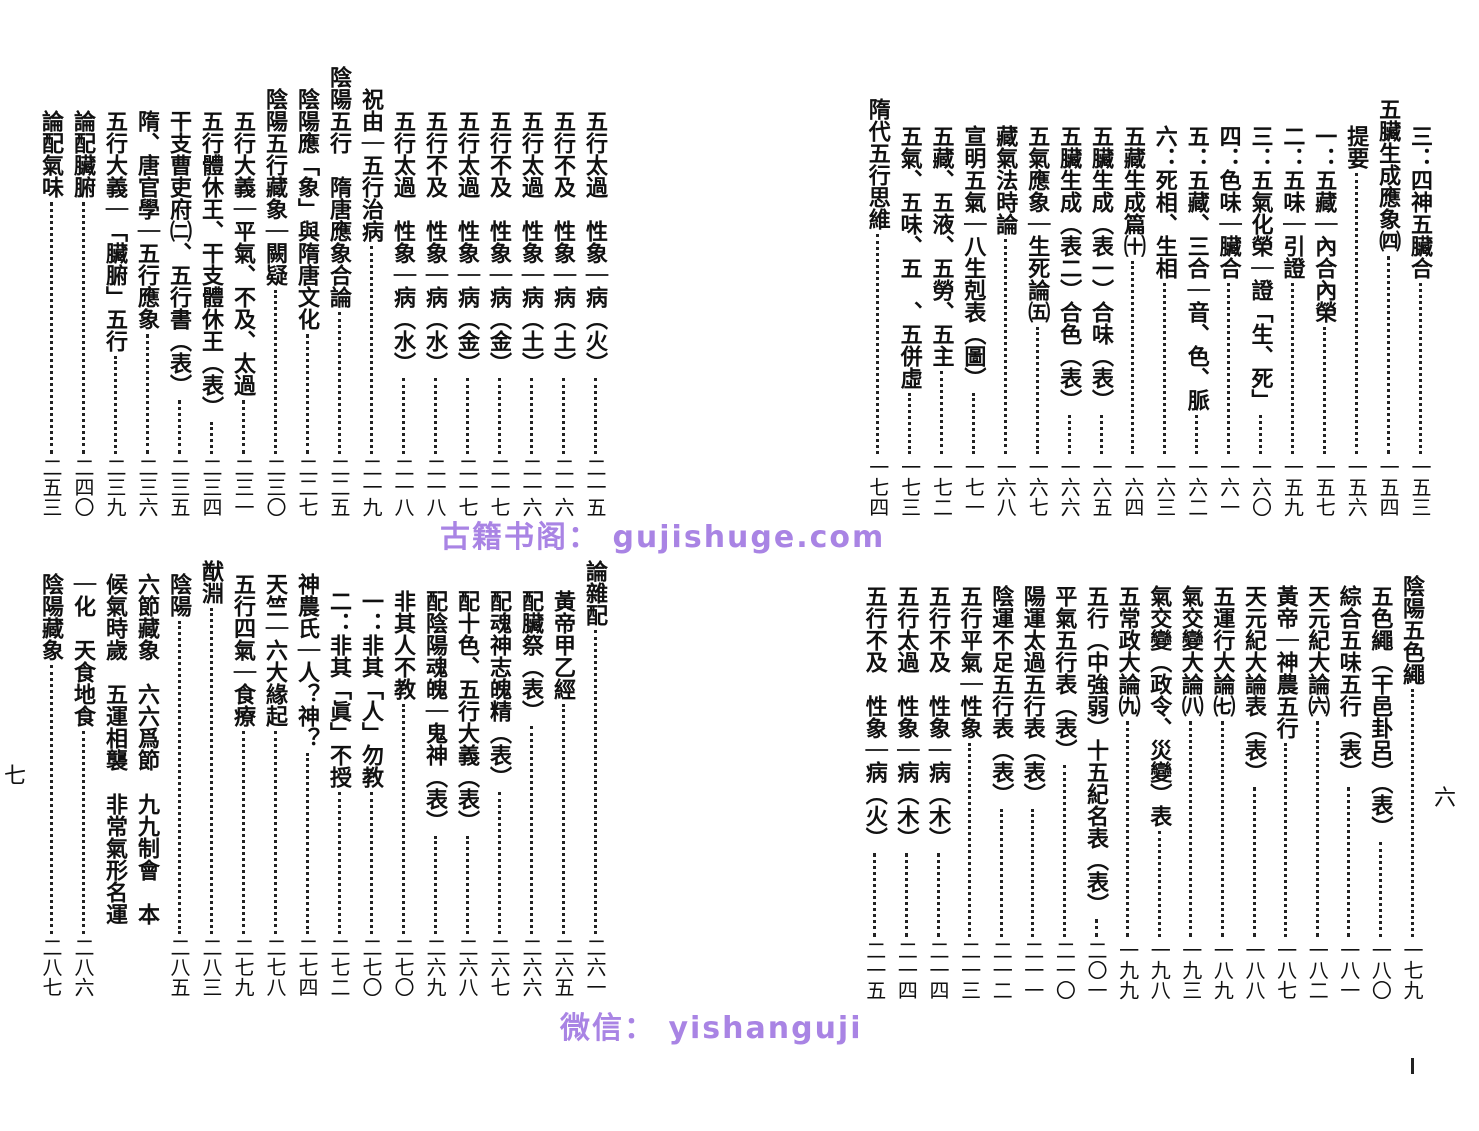 Image resolution: width=1479 pixels, height=1131 pixels. Describe the element at coordinates (243, 313) in the screenshot. I see `toc-entry: 五行大義｜平氣、不及、太過 二三一` at that location.